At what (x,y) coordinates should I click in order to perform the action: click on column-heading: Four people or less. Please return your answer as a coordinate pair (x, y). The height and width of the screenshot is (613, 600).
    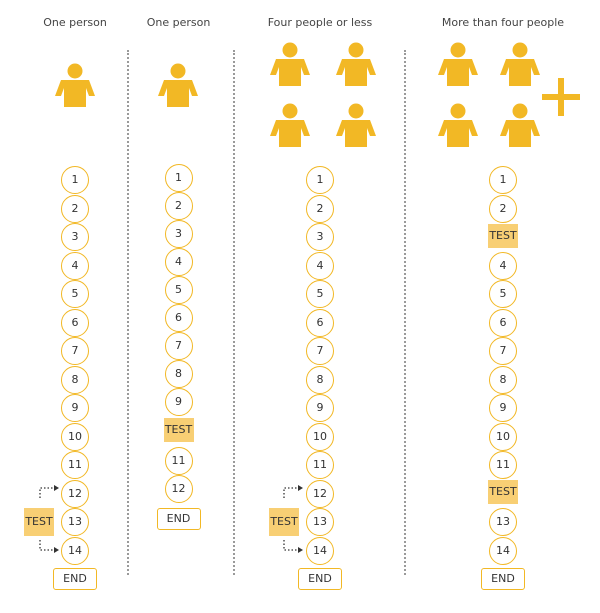
    Looking at the image, I should click on (320, 22).